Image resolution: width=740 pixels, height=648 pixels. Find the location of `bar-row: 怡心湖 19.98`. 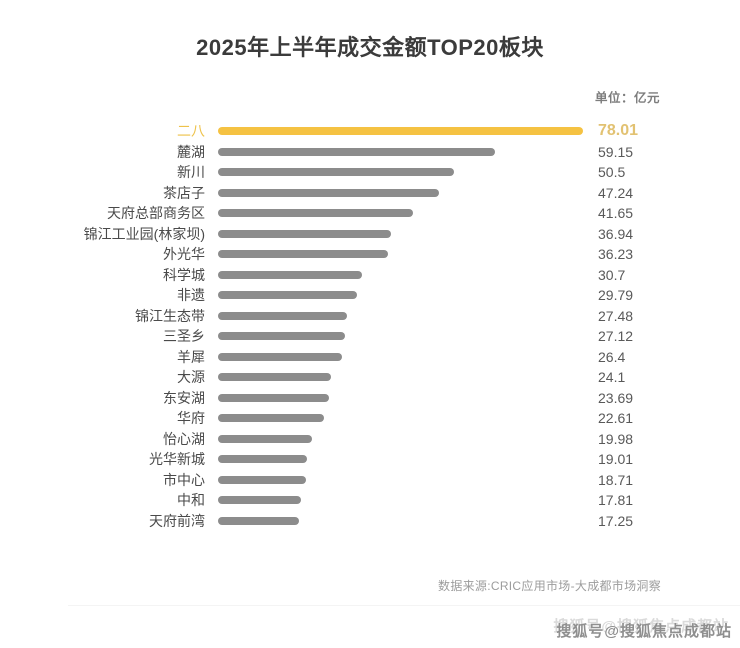

bar-row: 怡心湖 19.98 is located at coordinates (370, 439).